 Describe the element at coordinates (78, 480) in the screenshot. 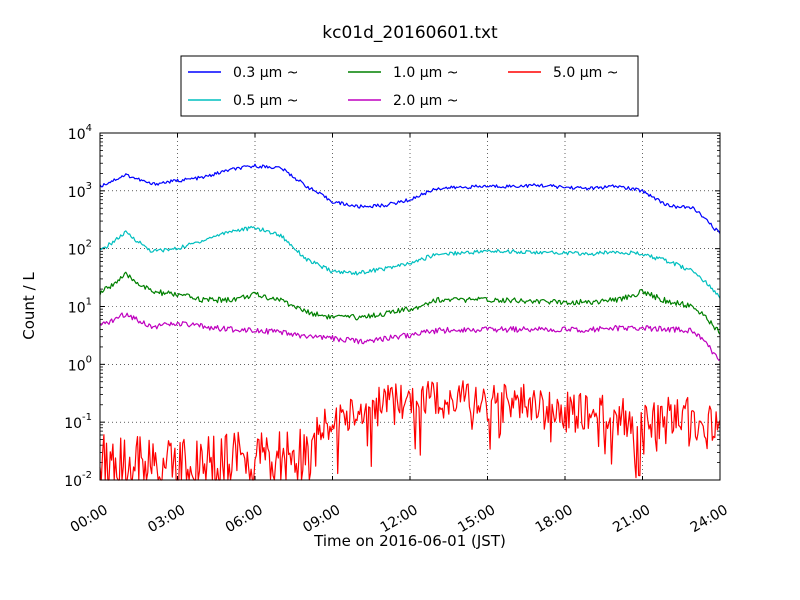

I see `y-tick-label: 10⁻²` at that location.